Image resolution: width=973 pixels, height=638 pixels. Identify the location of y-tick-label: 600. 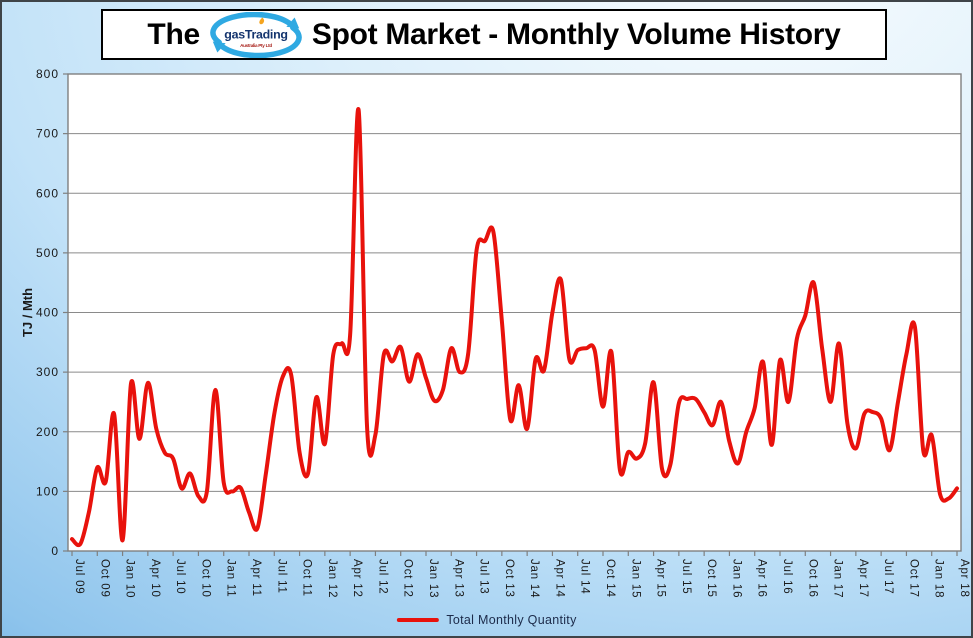
(47, 193).